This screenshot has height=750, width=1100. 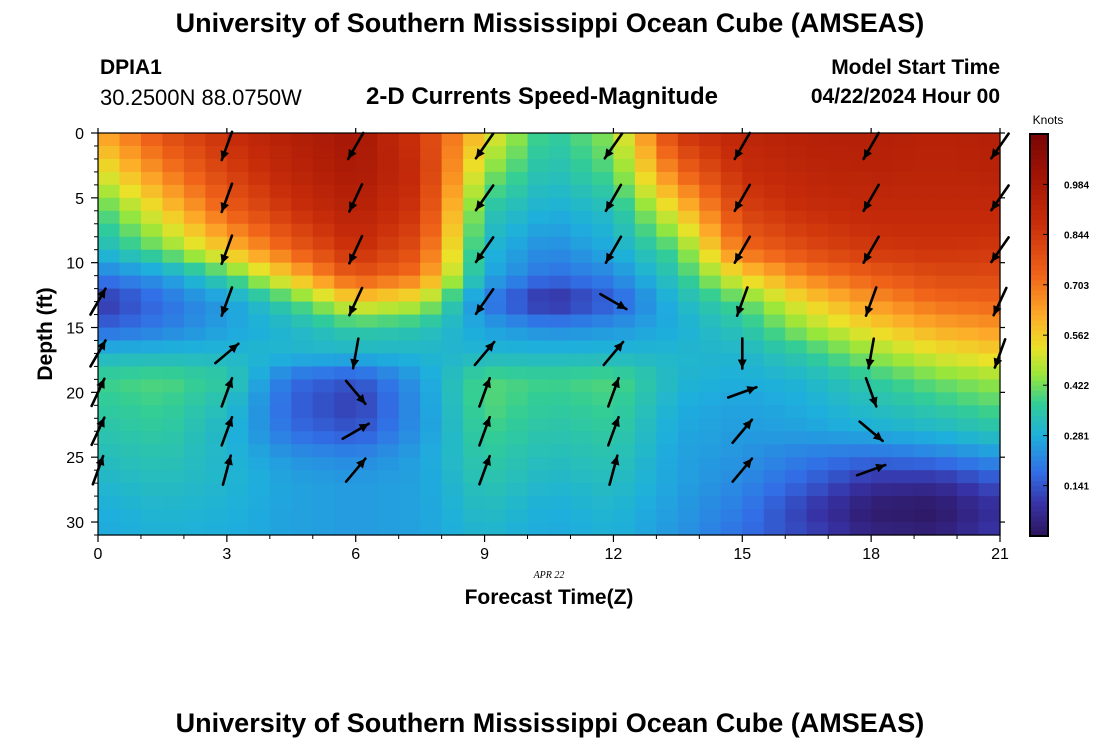 I want to click on colorbar-tick-label: 0.141, so click(x=1076, y=487).